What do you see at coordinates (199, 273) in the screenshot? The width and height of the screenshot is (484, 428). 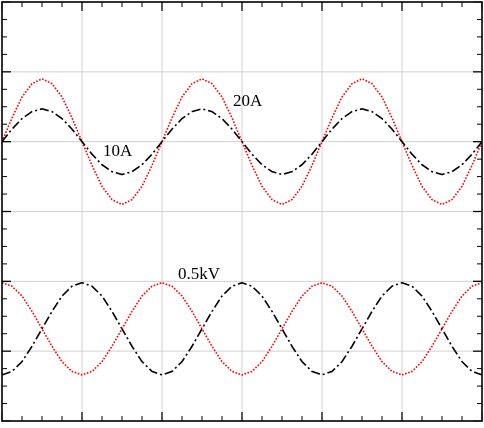 I see `series-label: 0.5kV` at bounding box center [199, 273].